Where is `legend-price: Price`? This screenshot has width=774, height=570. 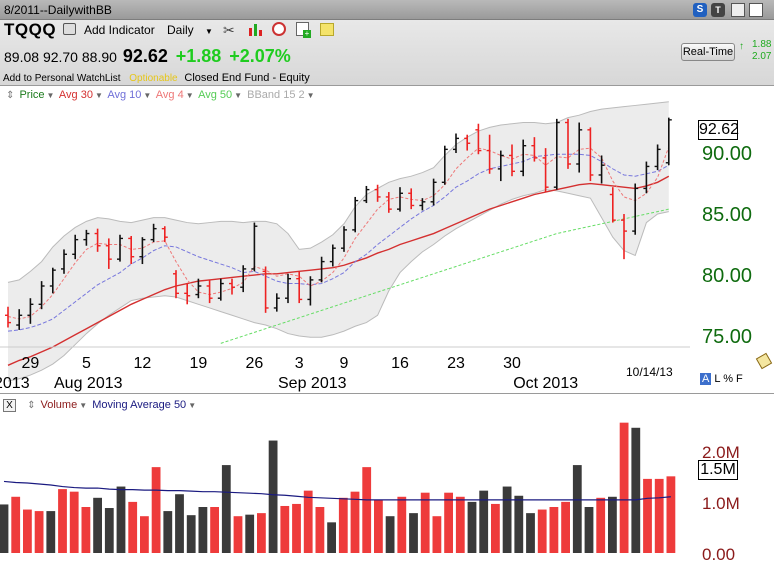
legend-price: Price is located at coordinates (32, 95).